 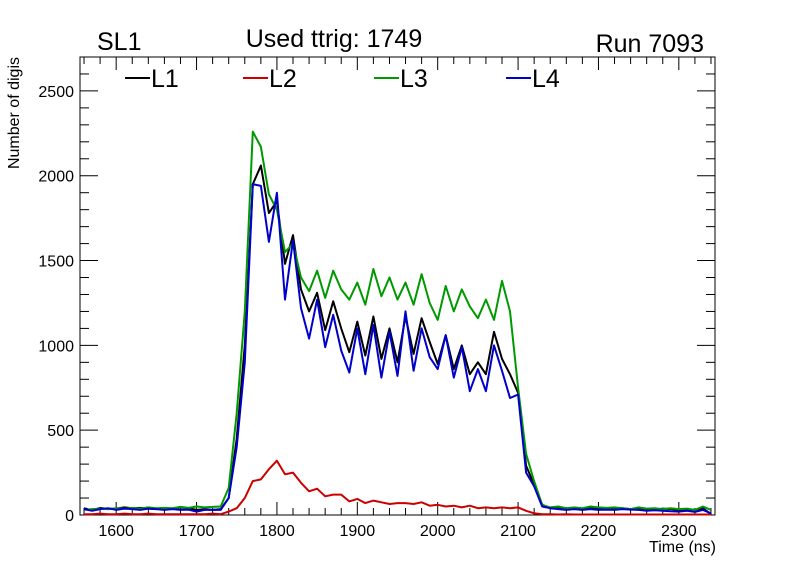 I want to click on y-tick-label: 0, so click(x=69, y=516).